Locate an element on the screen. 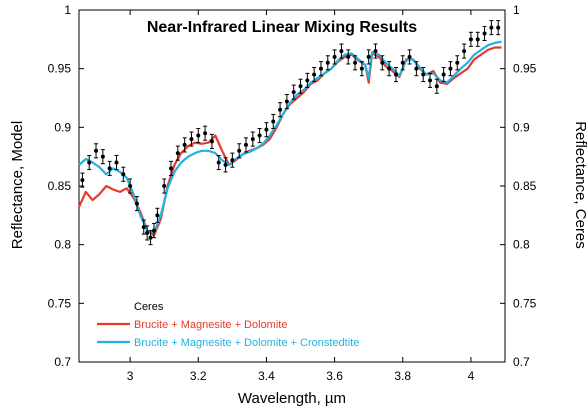  y-tick-label-right: 0.85 is located at coordinates (525, 186).